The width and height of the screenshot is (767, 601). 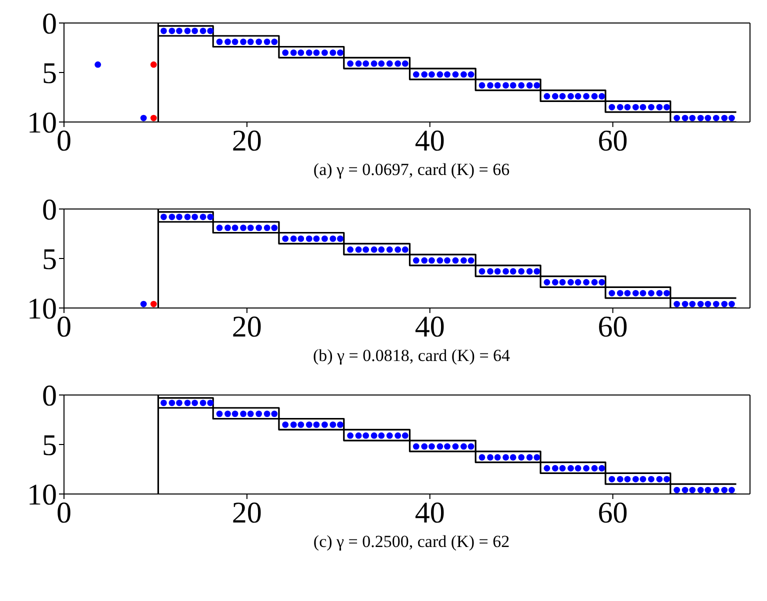 I want to click on text: (a) γ = 0.0697, card (K) = 66, so click(x=411, y=170).